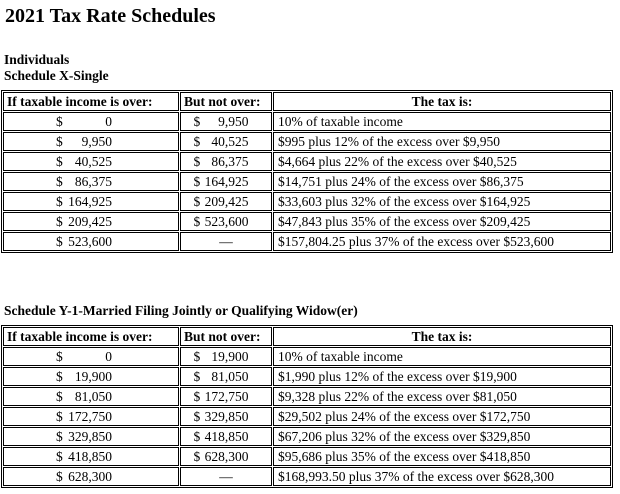  I want to click on amount-value: 40,525, so click(230, 141).